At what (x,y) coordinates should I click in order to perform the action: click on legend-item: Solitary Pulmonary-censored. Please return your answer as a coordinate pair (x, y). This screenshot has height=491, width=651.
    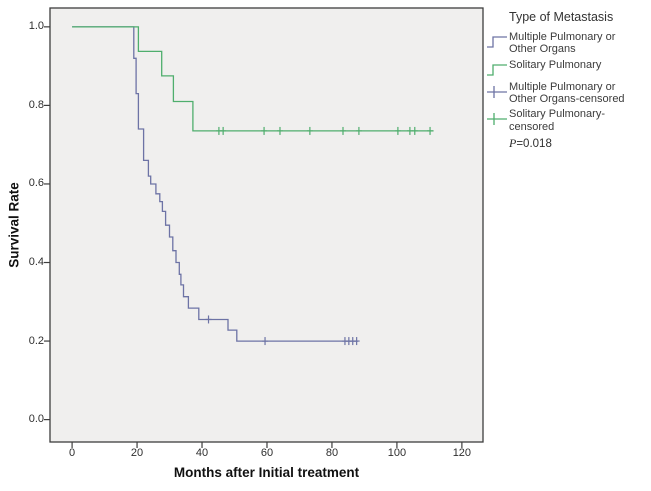
    Looking at the image, I should click on (568, 120).